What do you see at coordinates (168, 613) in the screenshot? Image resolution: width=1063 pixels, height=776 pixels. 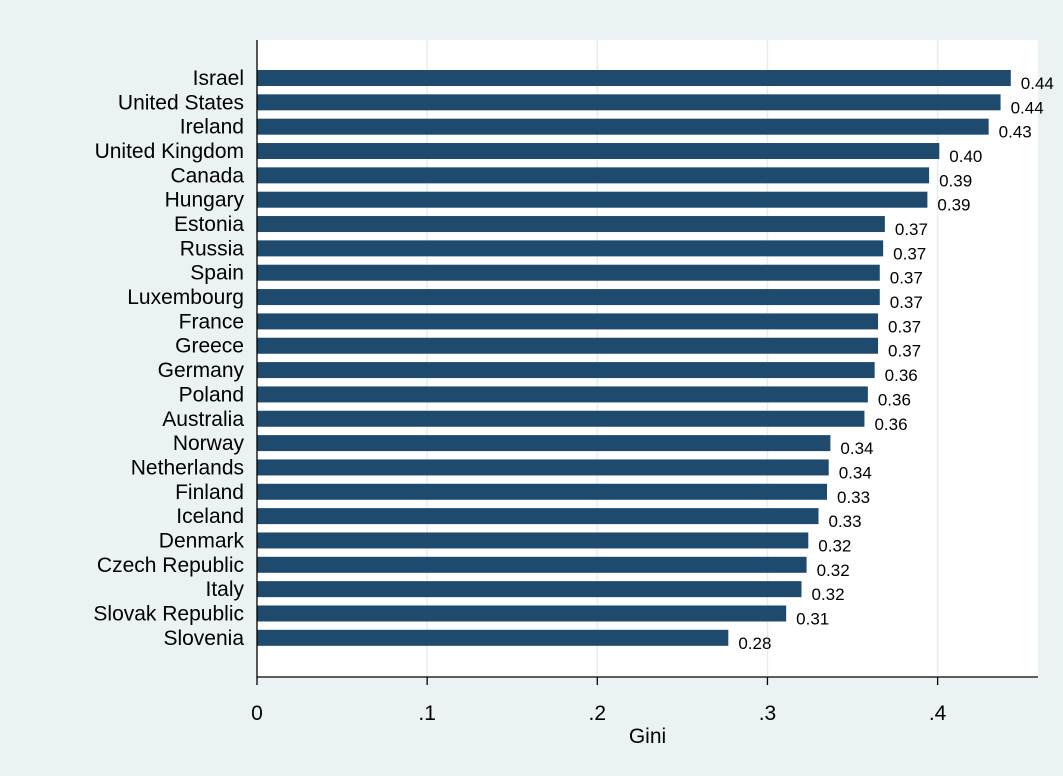 I see `category-label-22: Slovak Republic` at bounding box center [168, 613].